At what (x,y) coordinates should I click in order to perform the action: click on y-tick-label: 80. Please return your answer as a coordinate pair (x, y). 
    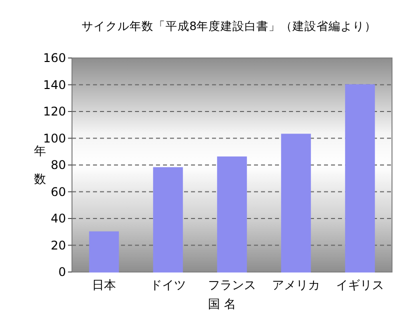
    Looking at the image, I should click on (58, 165).